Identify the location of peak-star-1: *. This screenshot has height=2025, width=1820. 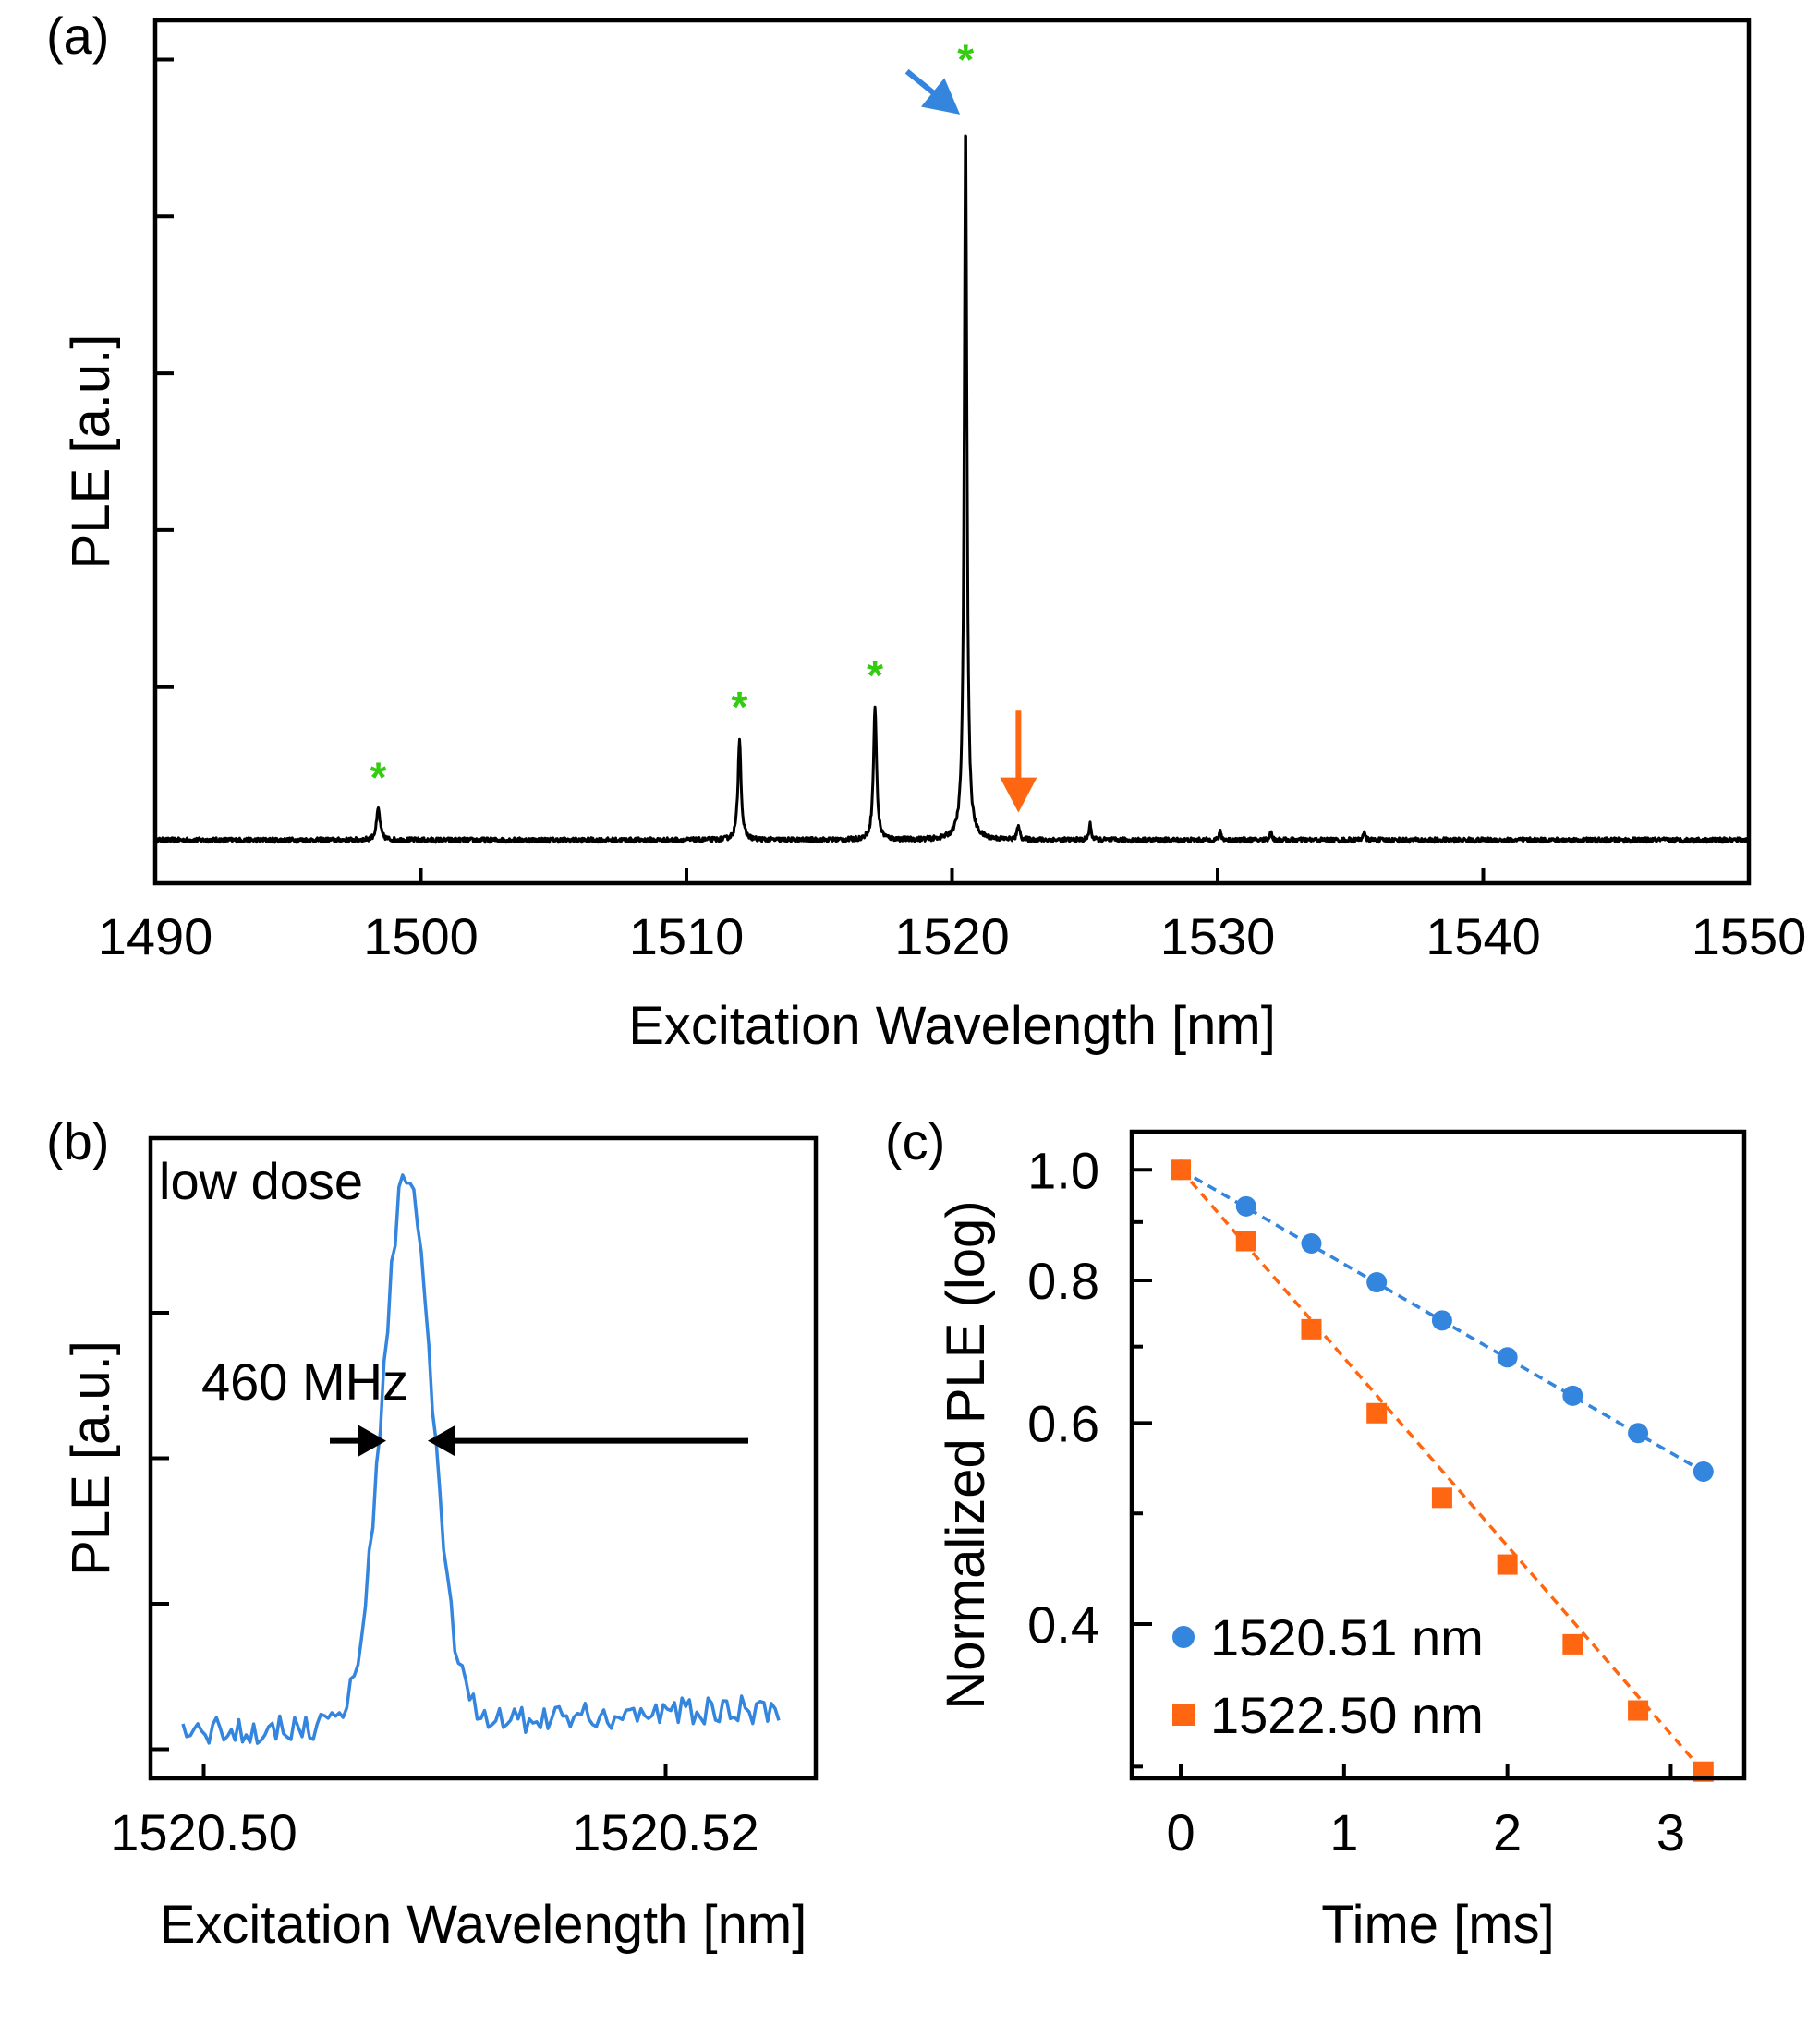
(740, 707).